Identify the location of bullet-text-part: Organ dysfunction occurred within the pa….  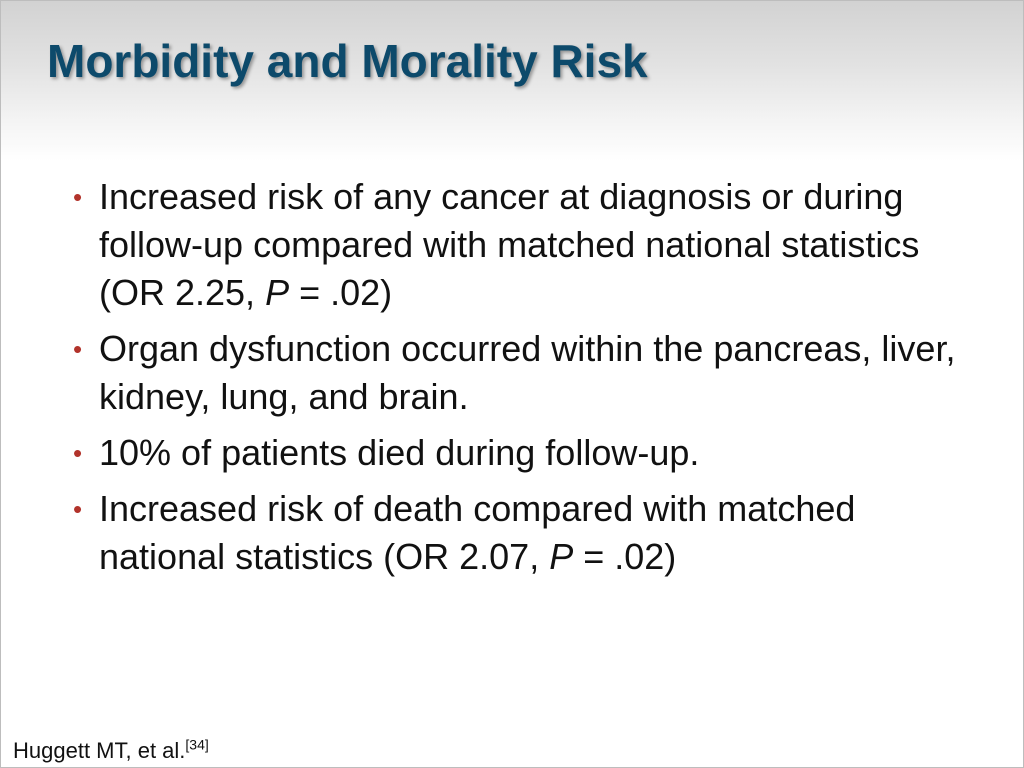
(527, 372).